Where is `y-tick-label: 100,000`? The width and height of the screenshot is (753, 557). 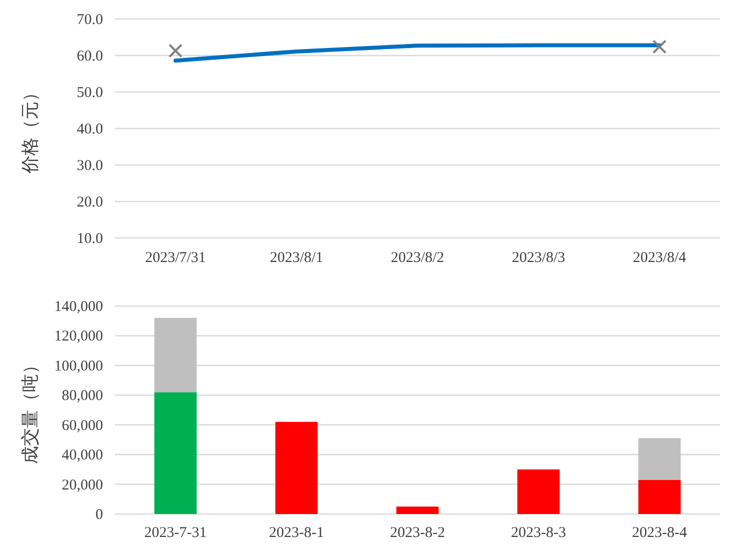
y-tick-label: 100,000 is located at coordinates (78, 366).